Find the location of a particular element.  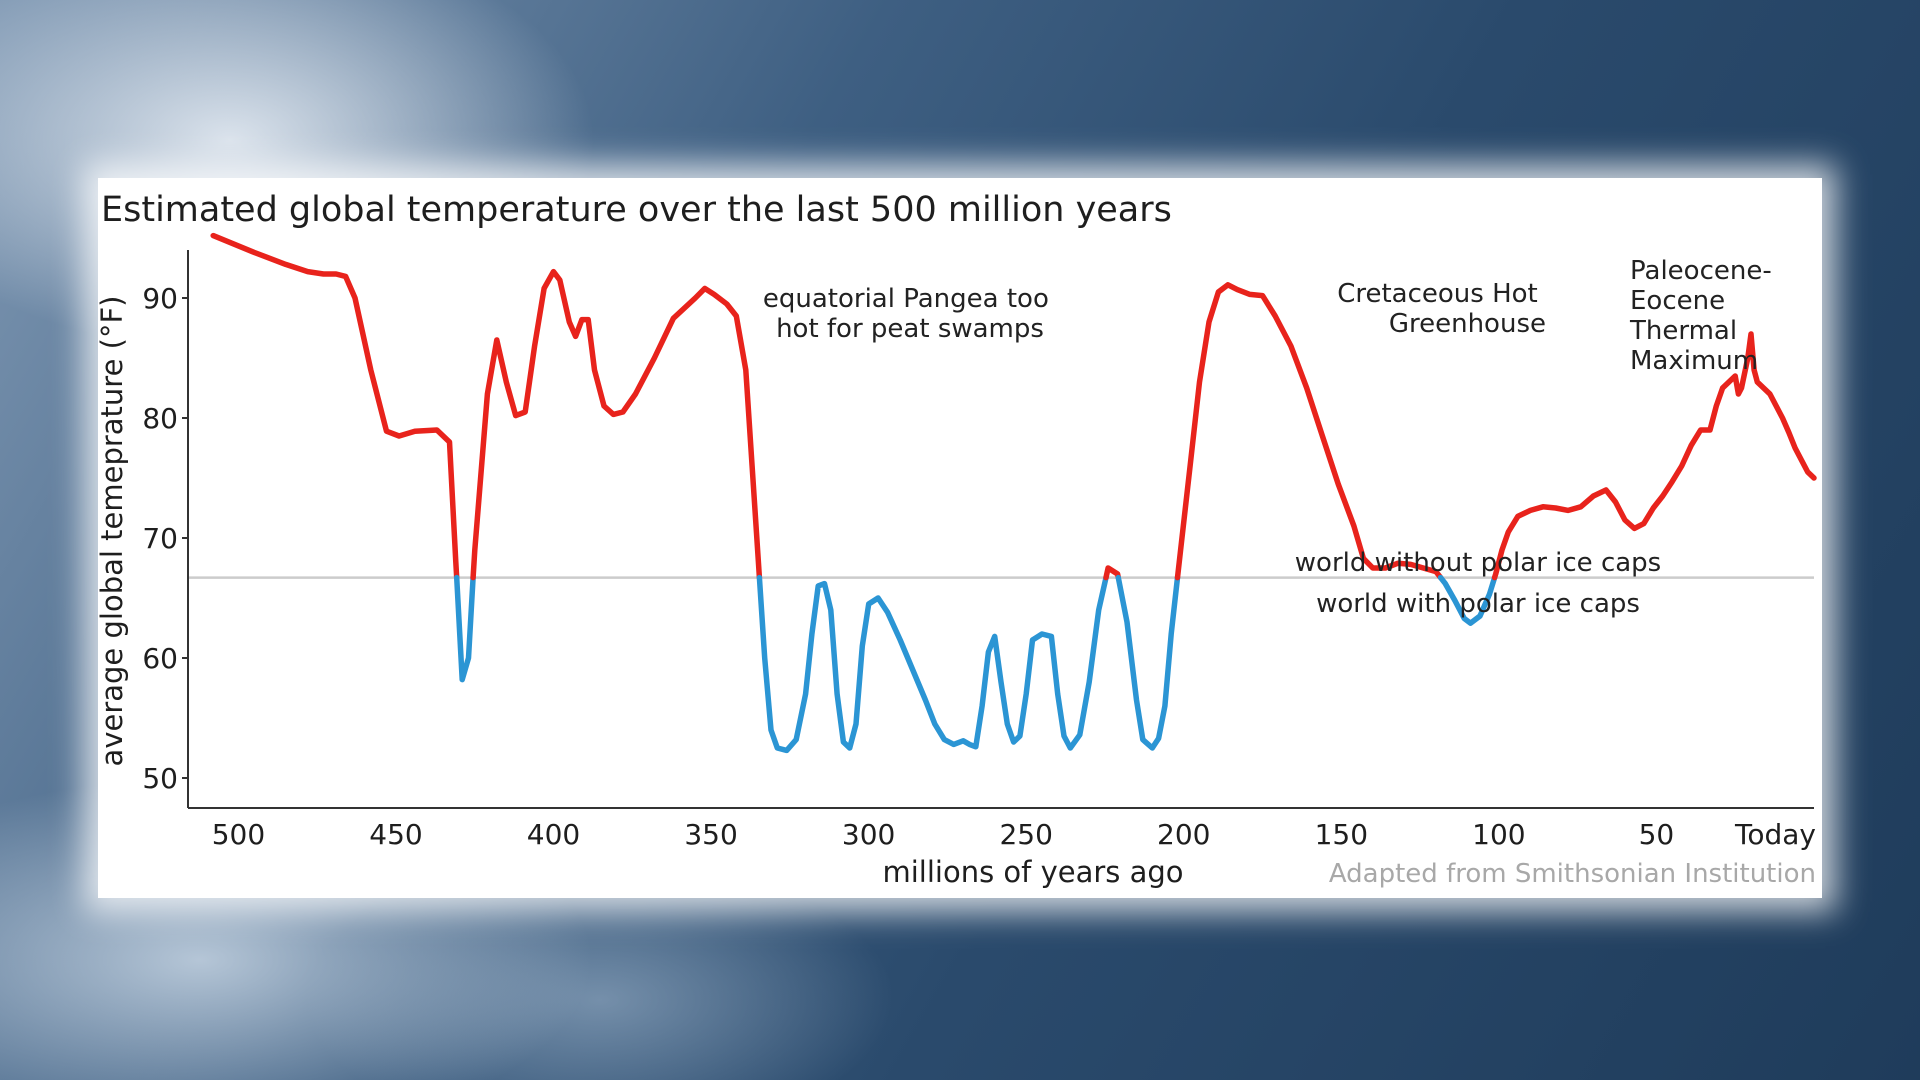

annotation-petm: Paleocene- Eocene Thermal Maximum is located at coordinates (1704, 316).